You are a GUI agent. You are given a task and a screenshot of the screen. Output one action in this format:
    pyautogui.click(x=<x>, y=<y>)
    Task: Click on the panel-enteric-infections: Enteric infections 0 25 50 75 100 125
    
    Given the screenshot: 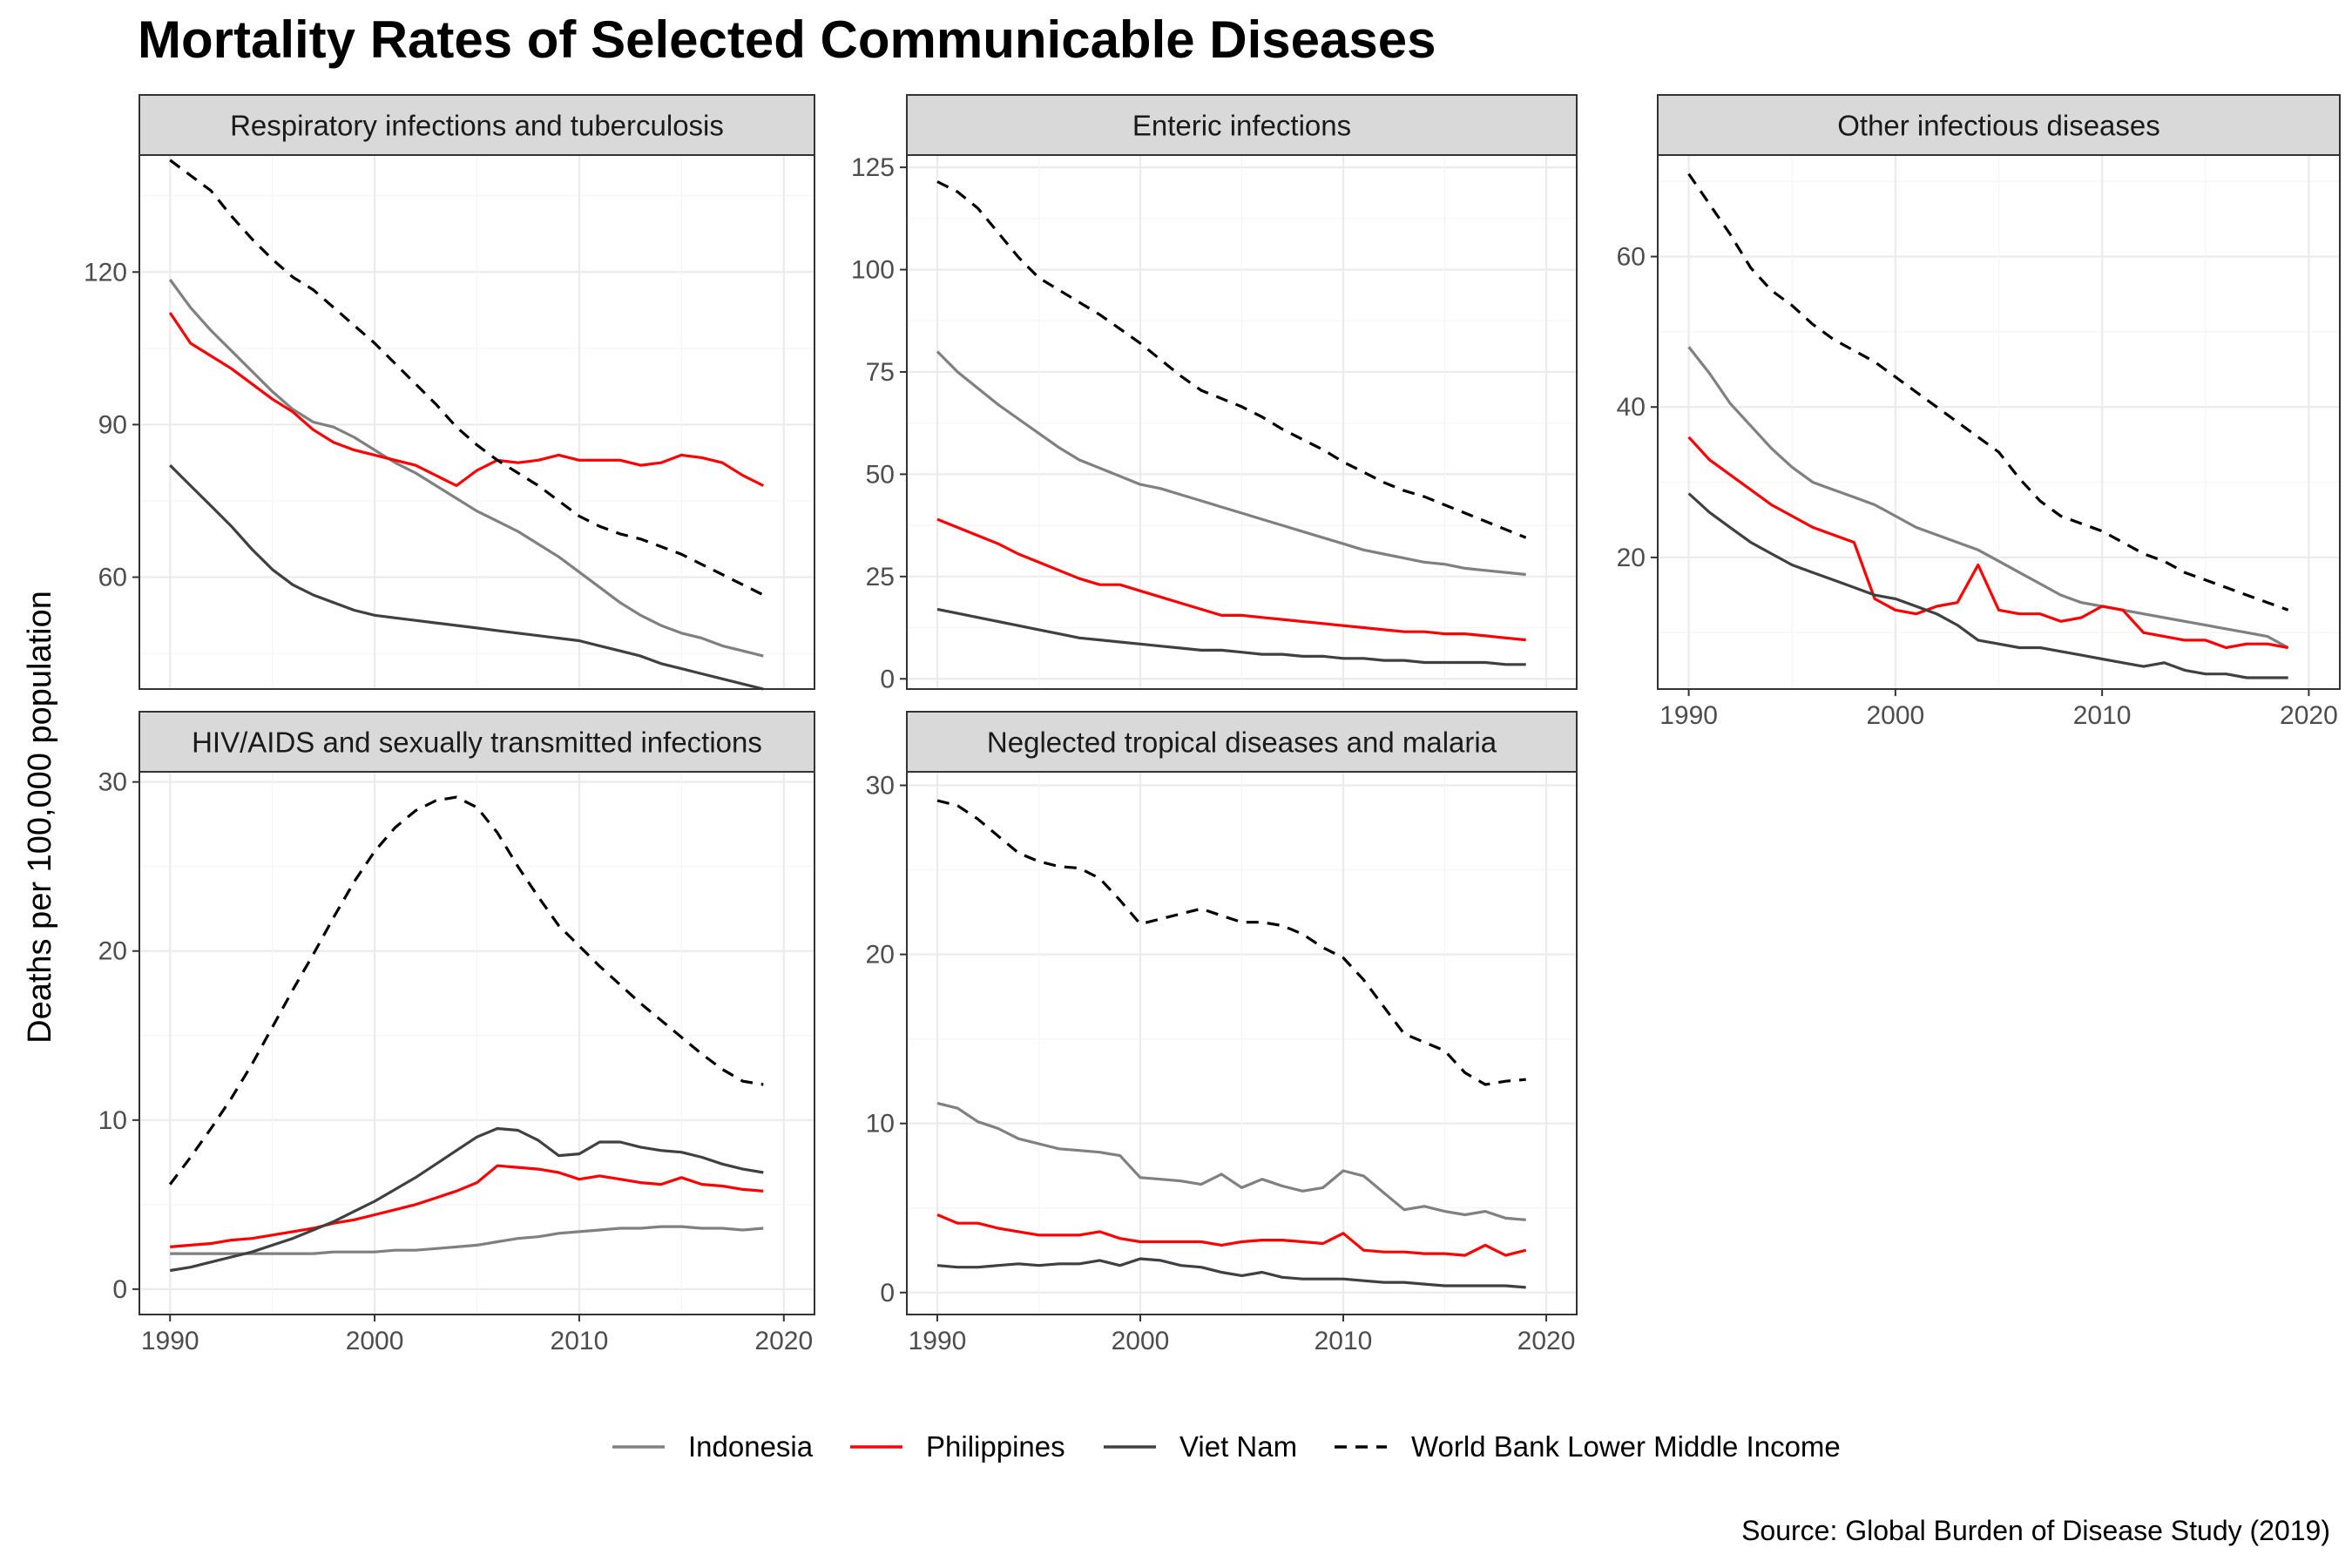 What is the action you would take?
    pyautogui.click(x=1214, y=393)
    